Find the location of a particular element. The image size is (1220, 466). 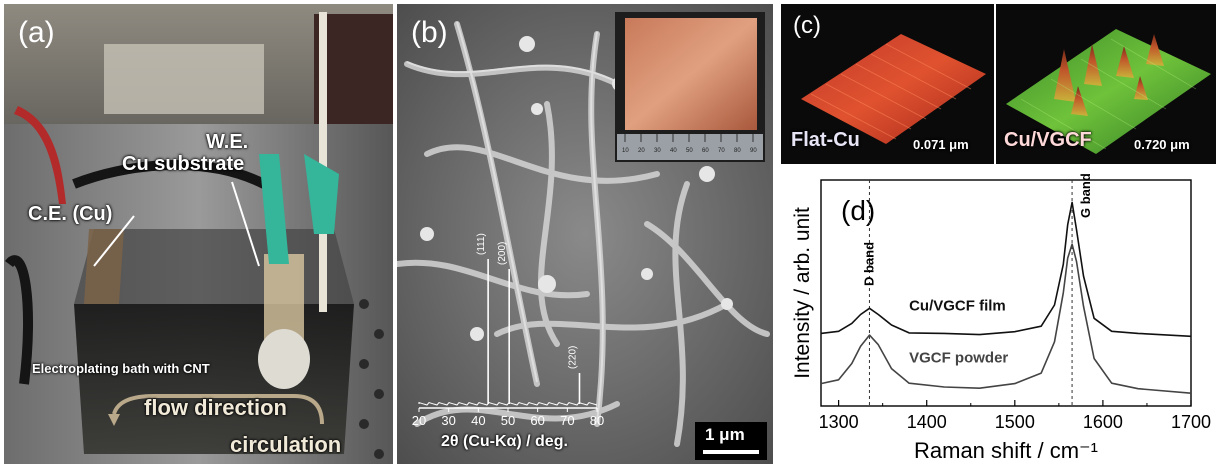

xrd-tick-label: 20 is located at coordinates (419, 420).